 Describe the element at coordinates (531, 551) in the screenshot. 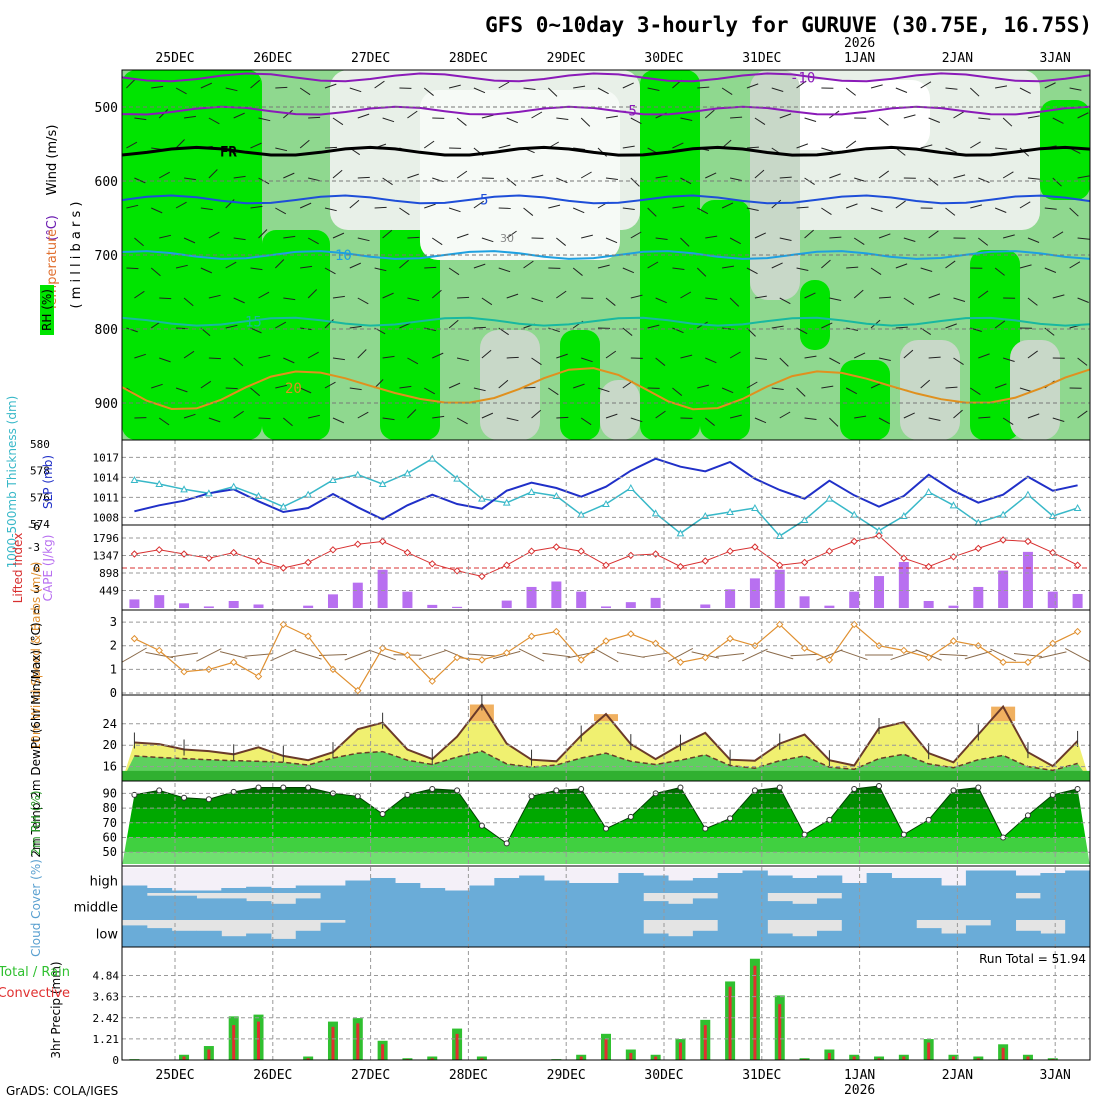

I see `lifted-index-marker` at that location.